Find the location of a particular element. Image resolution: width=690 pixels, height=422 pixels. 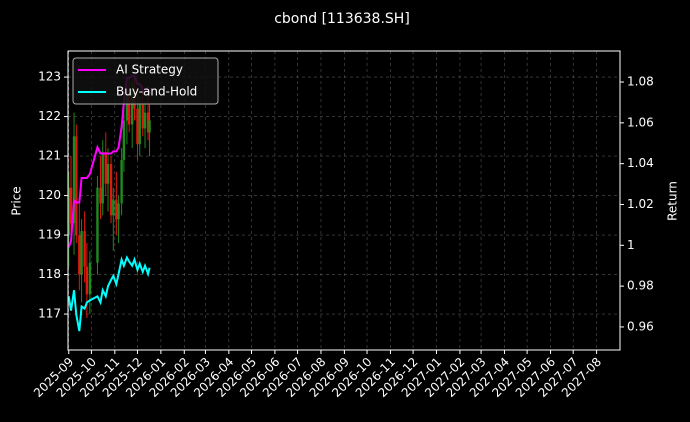

y2-tick-label: 0.98 is located at coordinates (640, 286).